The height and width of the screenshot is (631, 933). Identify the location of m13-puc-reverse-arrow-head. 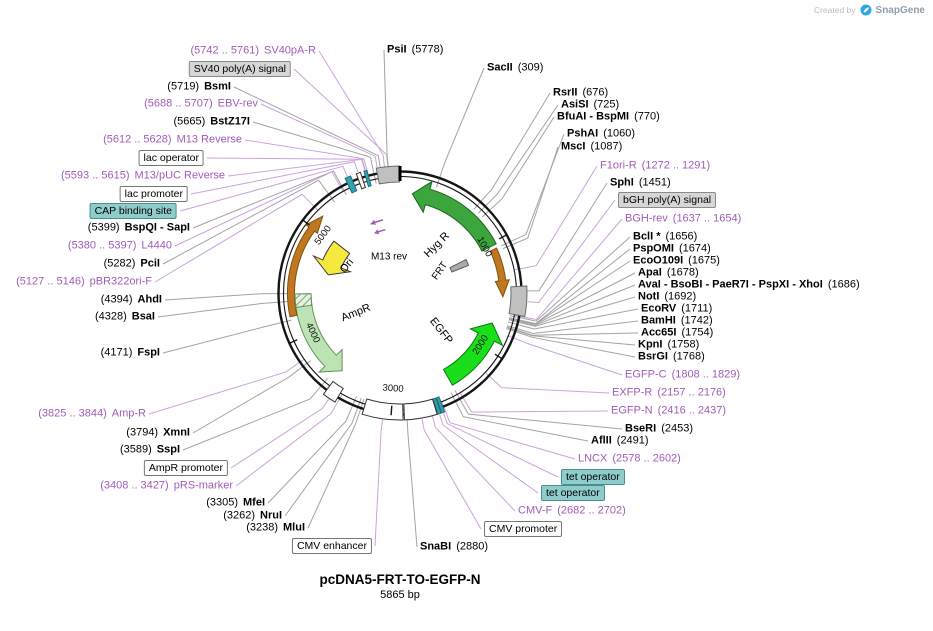
(377, 232).